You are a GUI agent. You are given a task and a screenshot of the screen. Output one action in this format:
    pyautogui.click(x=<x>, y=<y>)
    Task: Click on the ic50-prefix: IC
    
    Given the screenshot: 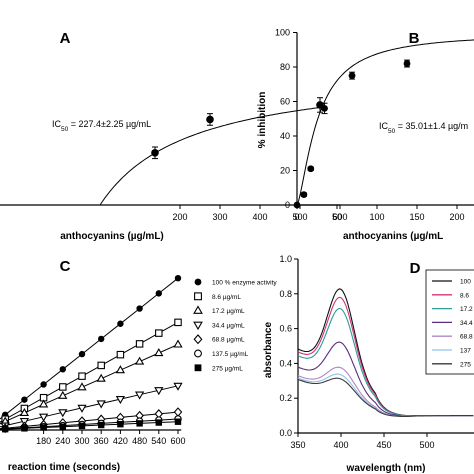 What is the action you would take?
    pyautogui.click(x=384, y=126)
    